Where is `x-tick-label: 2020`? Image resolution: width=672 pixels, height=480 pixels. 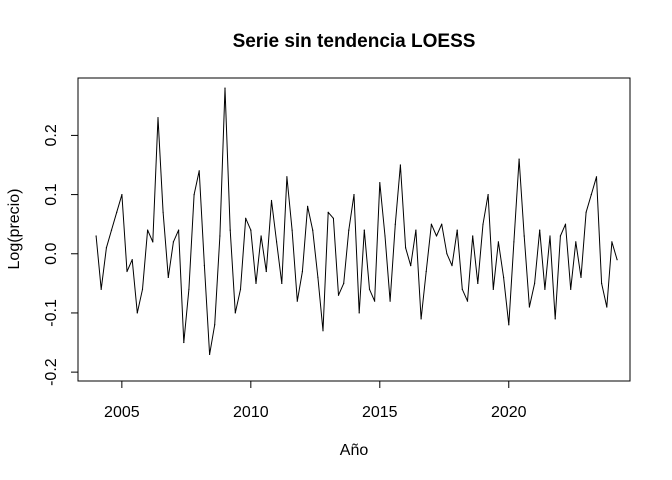 x-tick-label: 2020 is located at coordinates (509, 412).